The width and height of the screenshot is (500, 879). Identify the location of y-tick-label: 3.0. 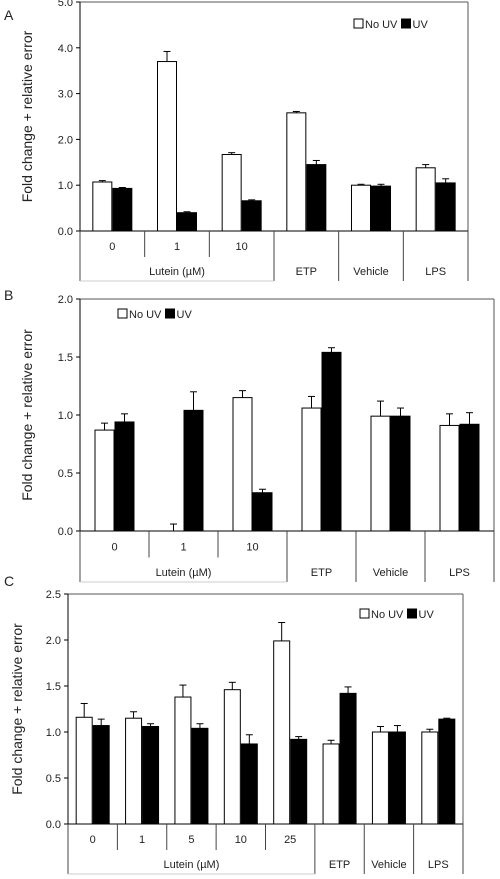
(65, 95).